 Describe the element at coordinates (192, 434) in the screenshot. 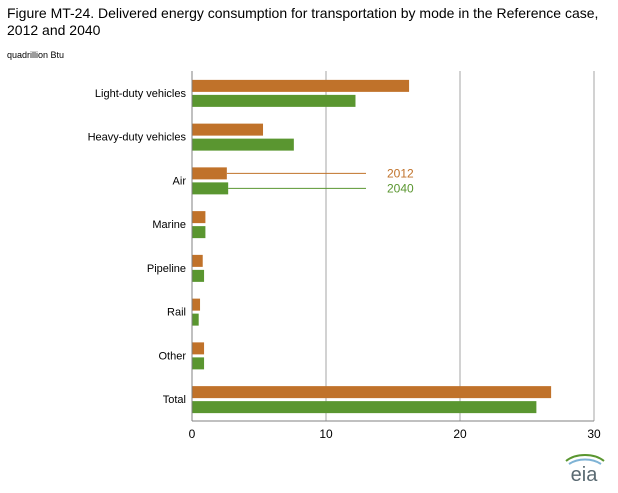

I see `x-tick-label: 0` at that location.